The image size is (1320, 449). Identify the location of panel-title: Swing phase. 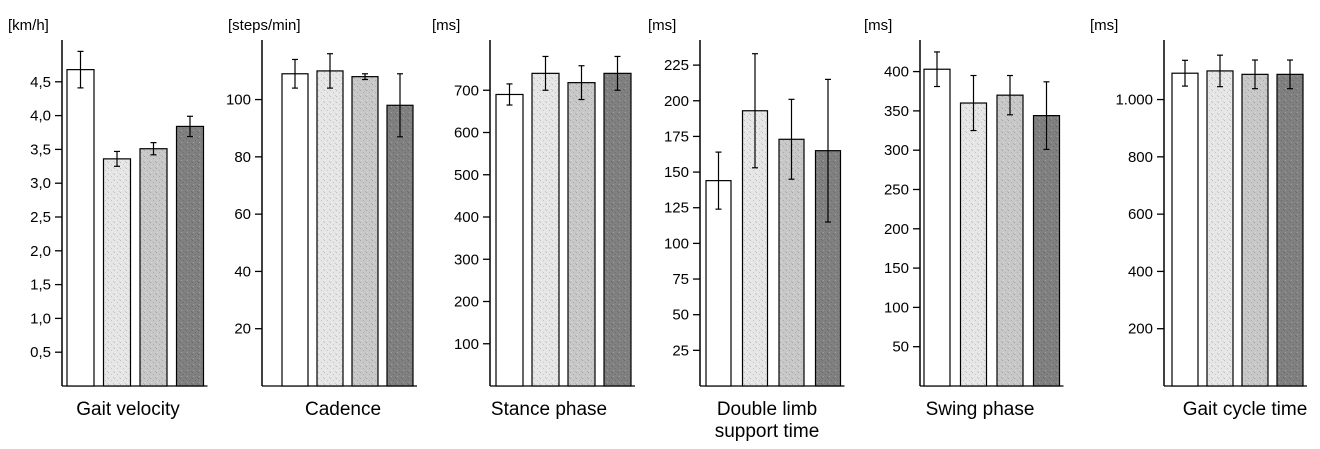
(980, 409).